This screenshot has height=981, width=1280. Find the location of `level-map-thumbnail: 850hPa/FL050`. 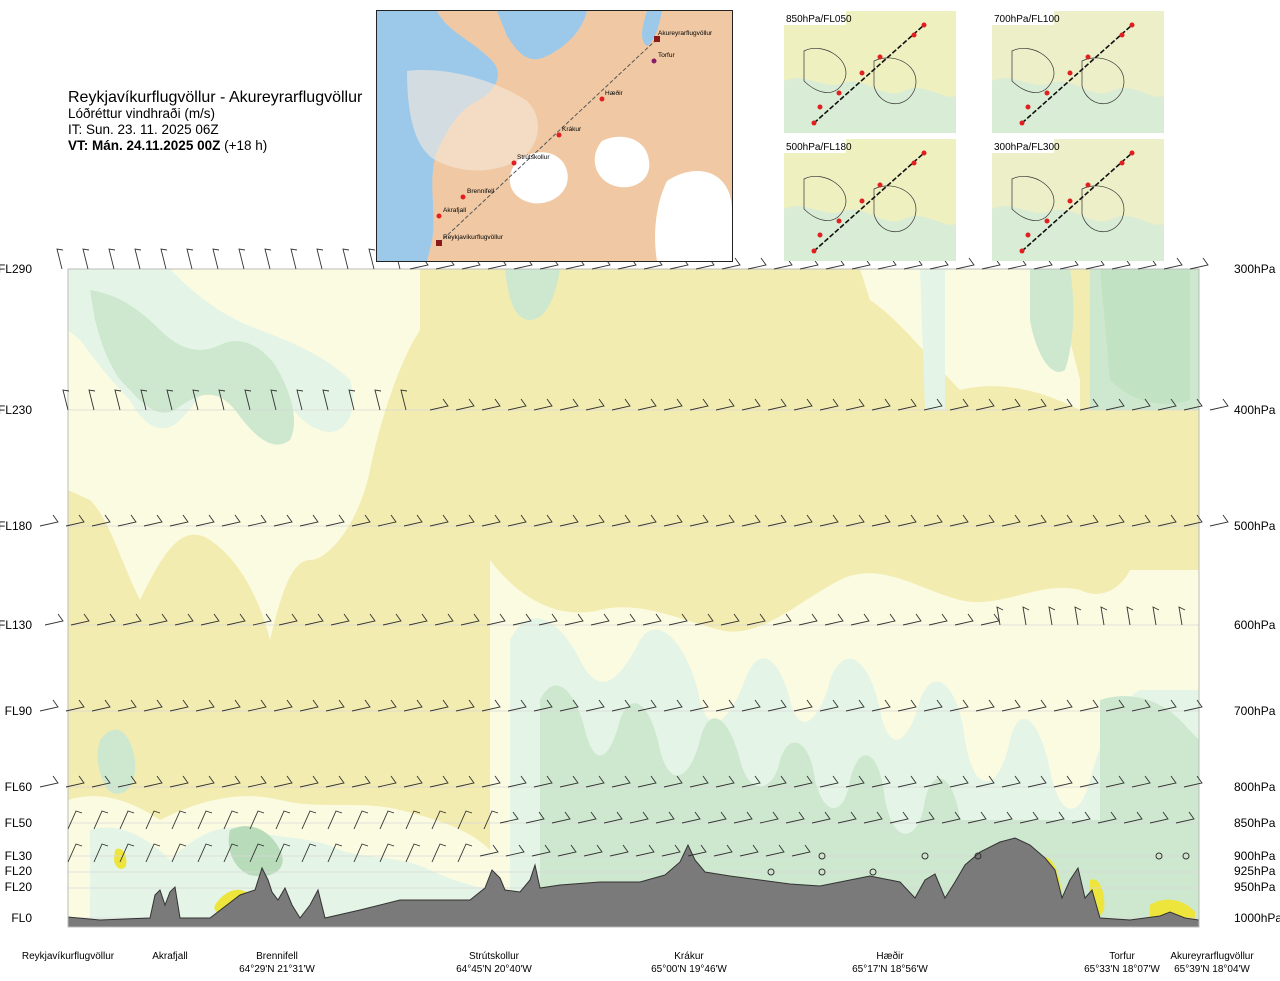

level-map-thumbnail: 850hPa/FL050 is located at coordinates (870, 72).